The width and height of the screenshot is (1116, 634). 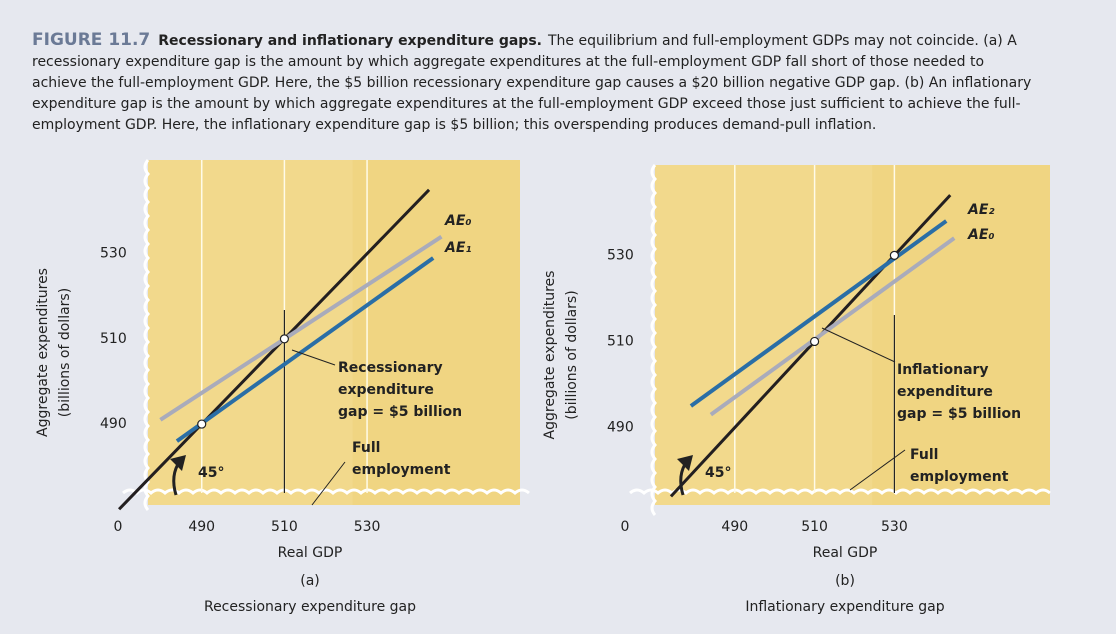 I want to click on series-label: AE₁, so click(x=458, y=248).